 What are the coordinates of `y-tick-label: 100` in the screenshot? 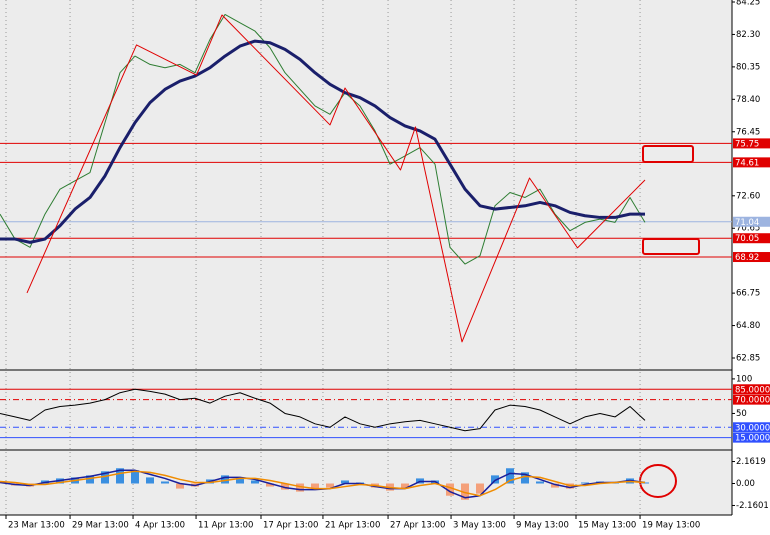 It's located at (744, 379).